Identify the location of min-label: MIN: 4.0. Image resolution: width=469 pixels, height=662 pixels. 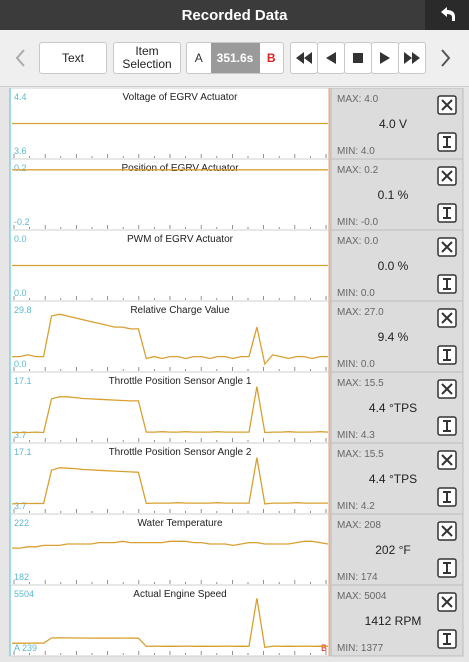
(356, 151).